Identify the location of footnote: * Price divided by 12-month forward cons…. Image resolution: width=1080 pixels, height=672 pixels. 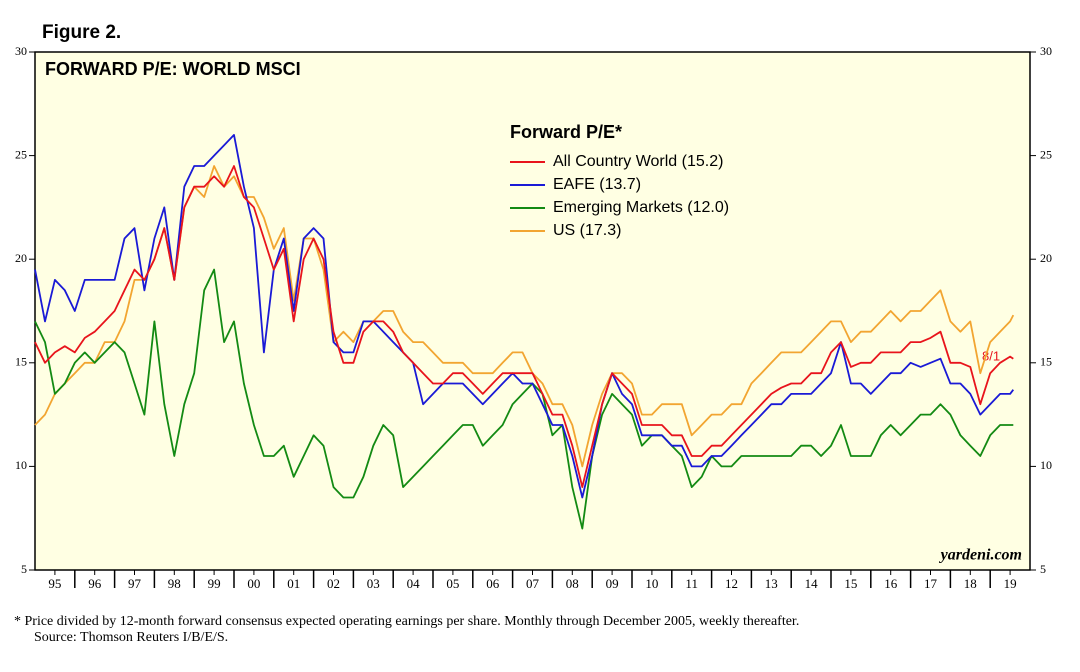
(406, 621).